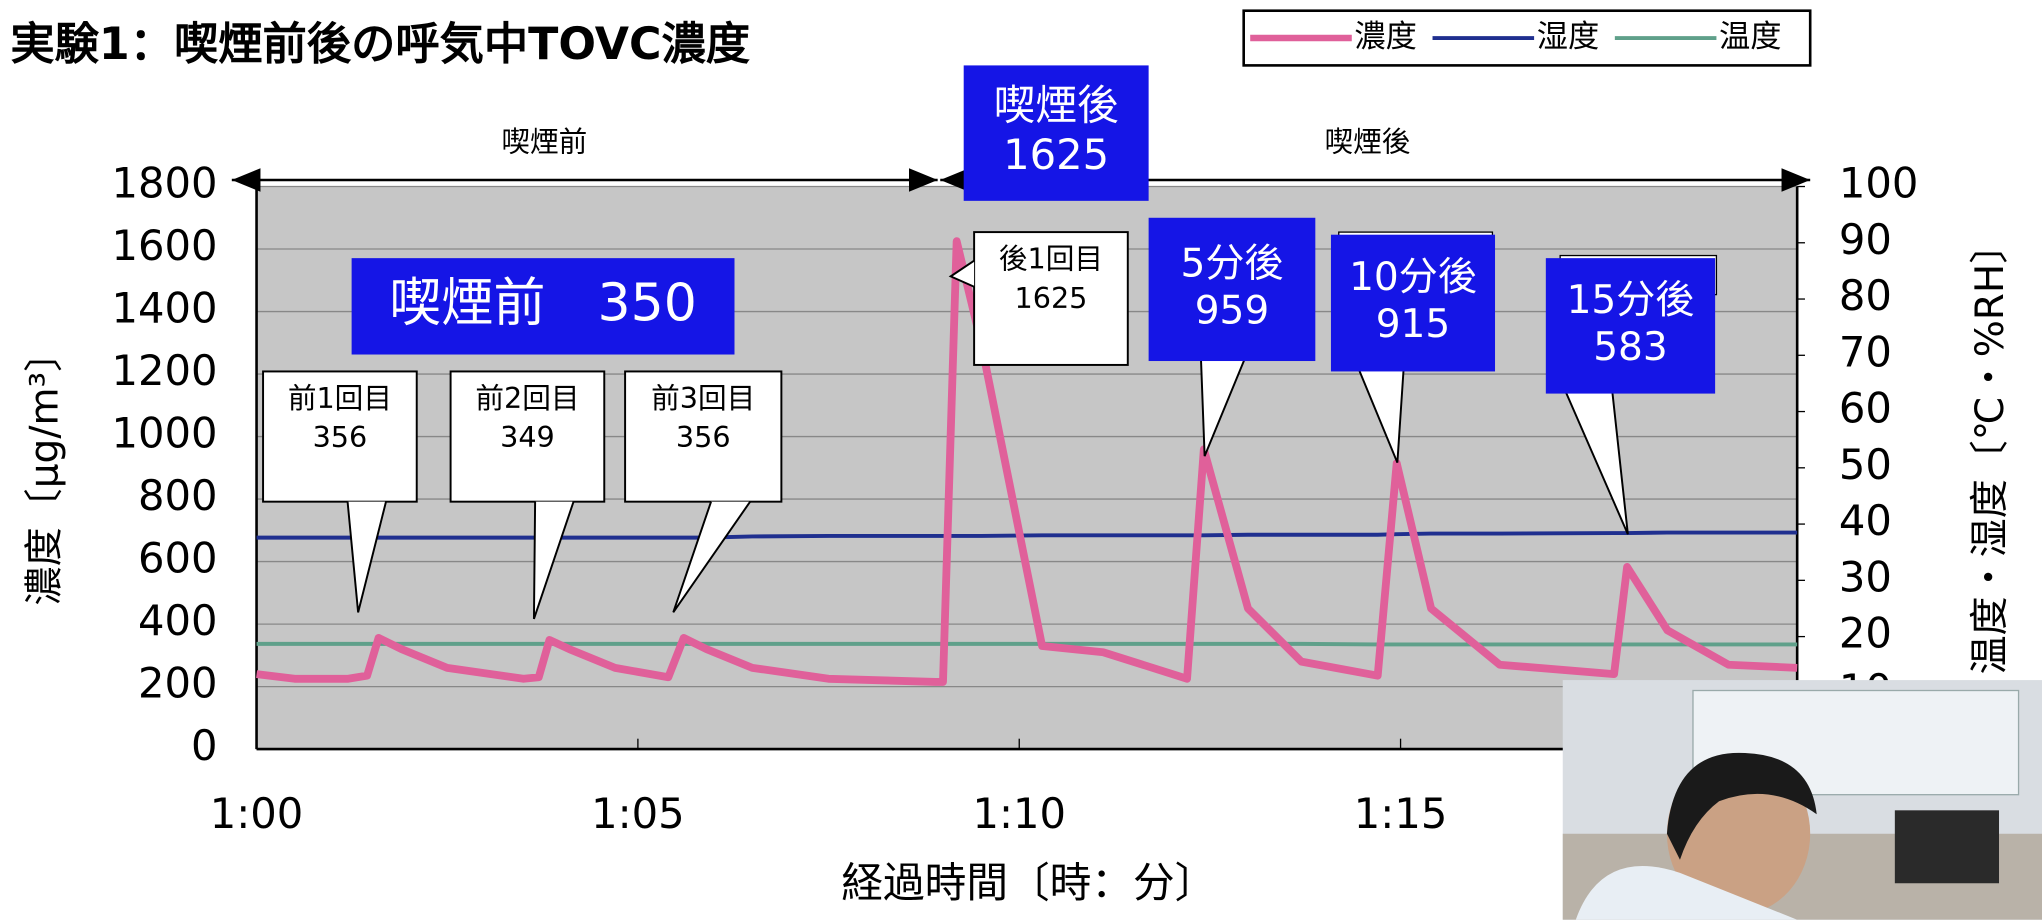 The width and height of the screenshot is (2042, 920). Describe the element at coordinates (1865, 633) in the screenshot. I see `y2-tick-label: 20` at that location.